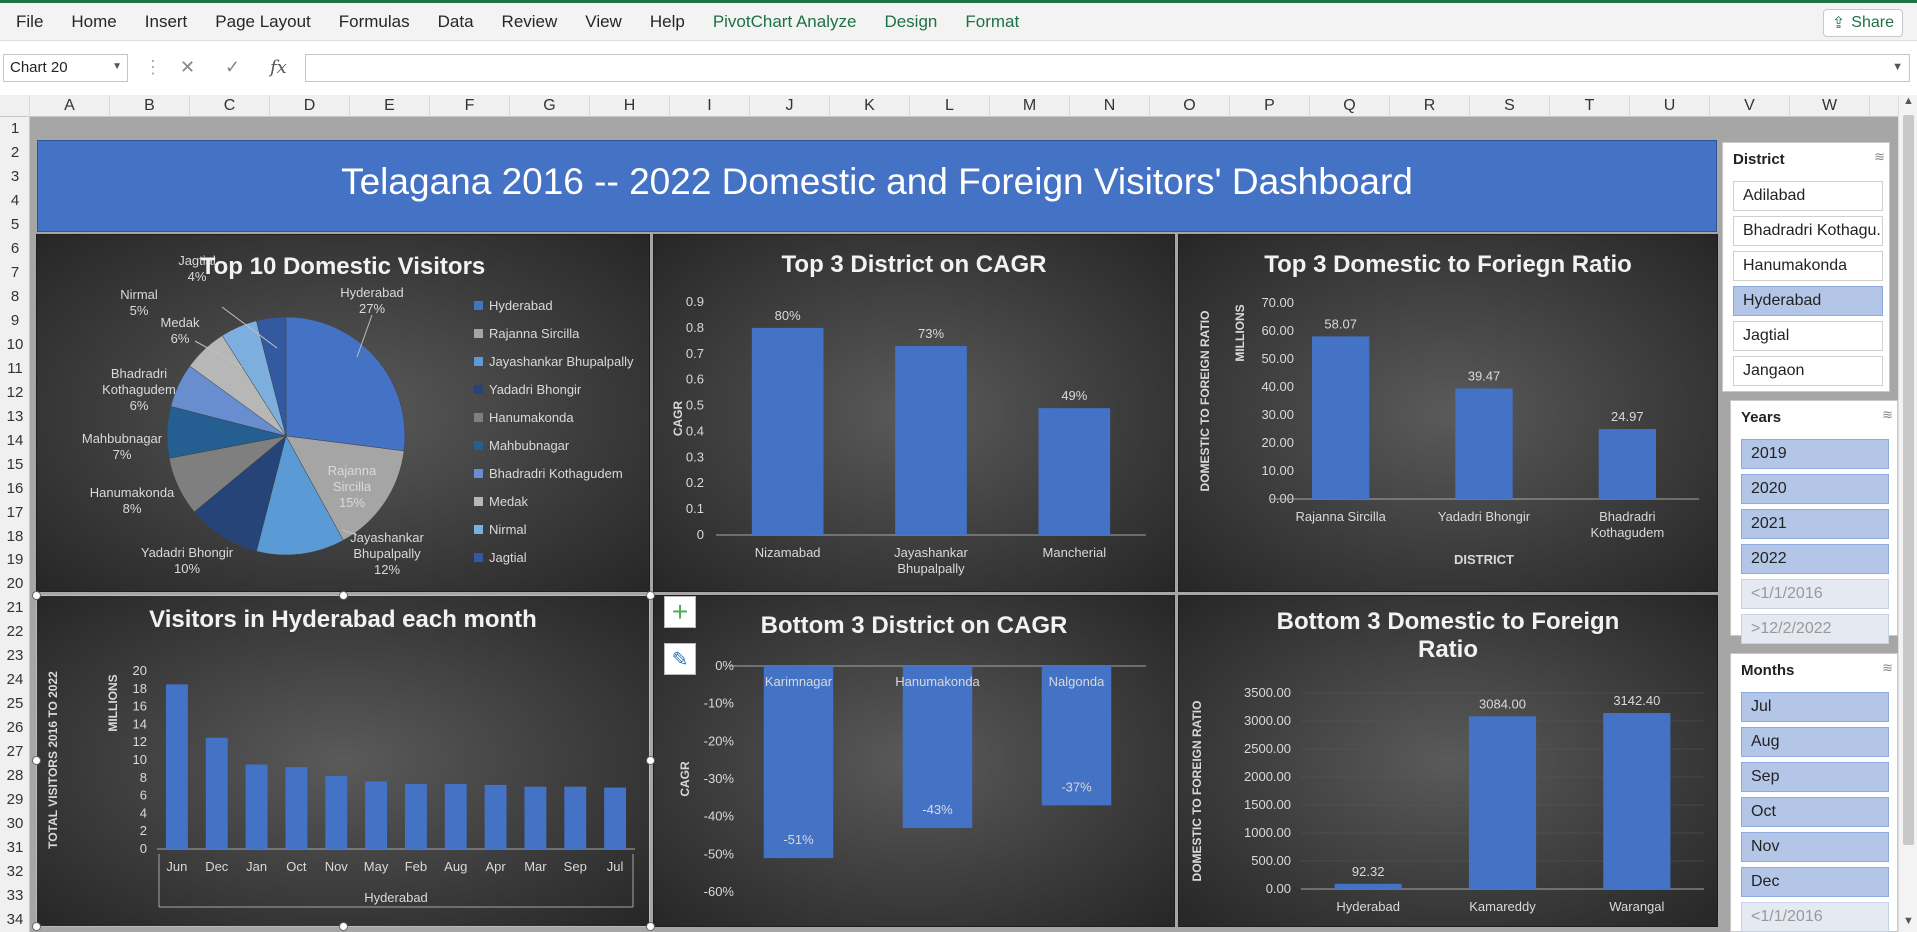 This screenshot has height=932, width=1917. Describe the element at coordinates (1750, 106) in the screenshot. I see `column-header: V` at that location.